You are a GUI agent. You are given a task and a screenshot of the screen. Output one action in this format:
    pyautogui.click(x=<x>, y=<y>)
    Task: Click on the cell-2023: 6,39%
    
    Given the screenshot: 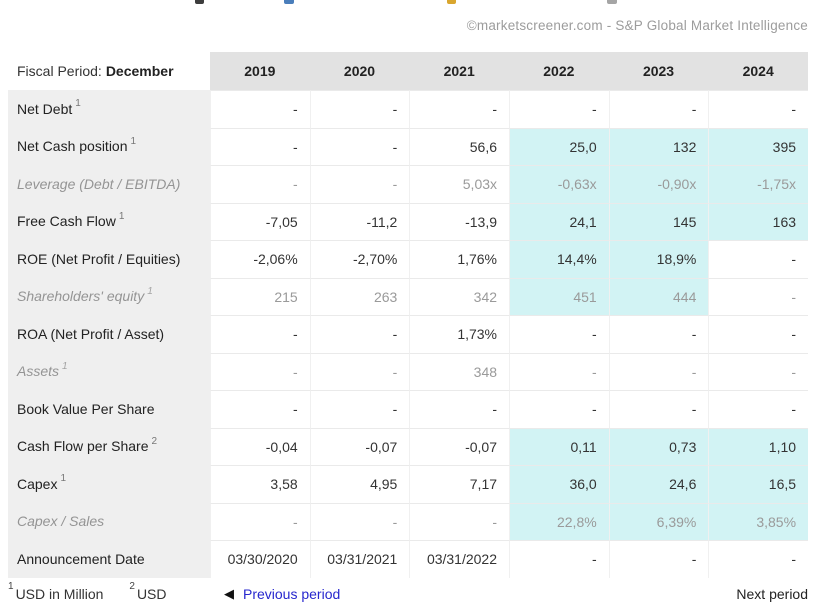 What is the action you would take?
    pyautogui.click(x=658, y=521)
    